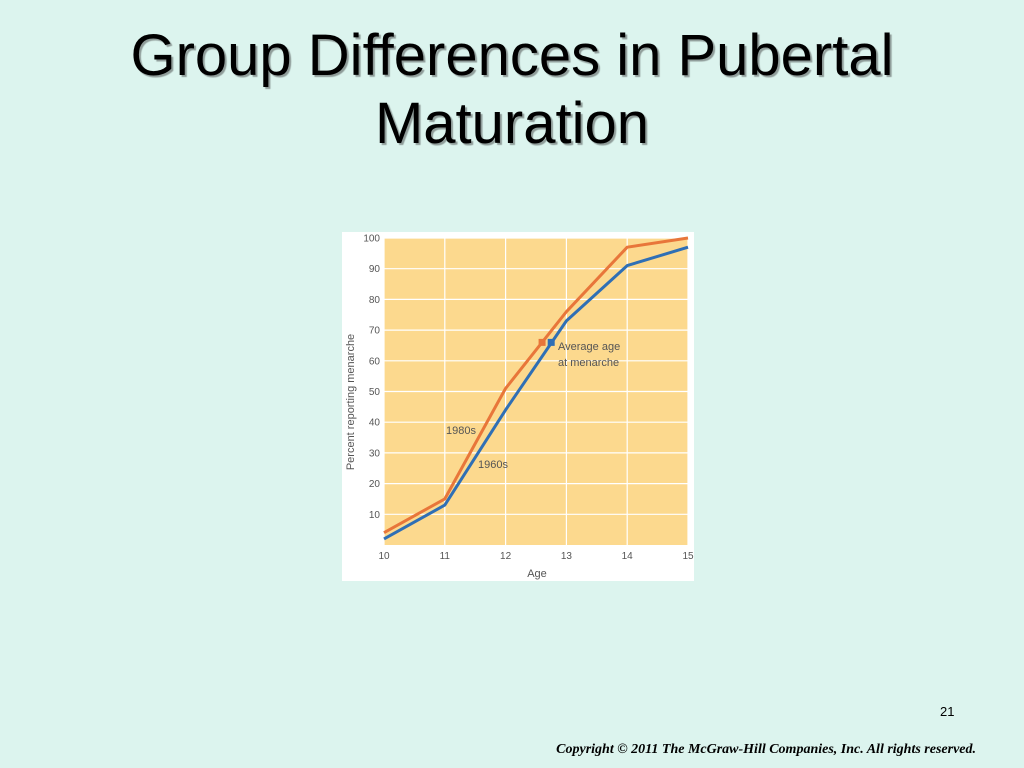 The height and width of the screenshot is (768, 1024). I want to click on title-line-1: Group Differences in Pubertal, so click(512, 55).